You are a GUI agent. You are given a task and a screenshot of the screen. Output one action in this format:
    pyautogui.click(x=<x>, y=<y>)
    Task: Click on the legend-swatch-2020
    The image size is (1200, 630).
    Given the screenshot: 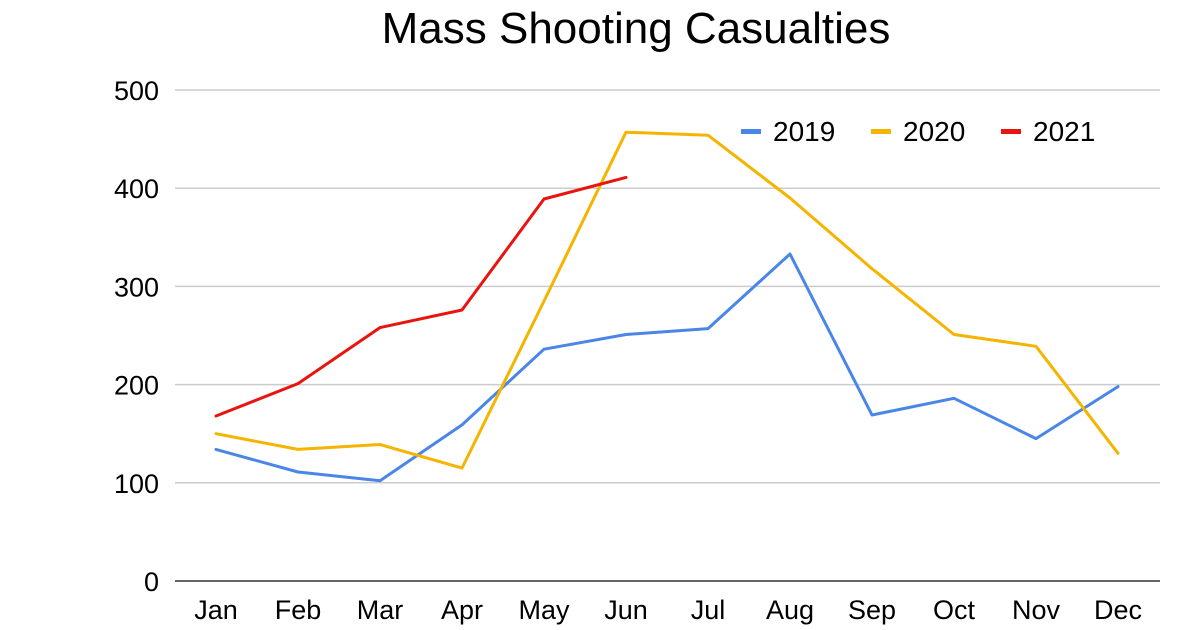 What is the action you would take?
    pyautogui.click(x=881, y=131)
    